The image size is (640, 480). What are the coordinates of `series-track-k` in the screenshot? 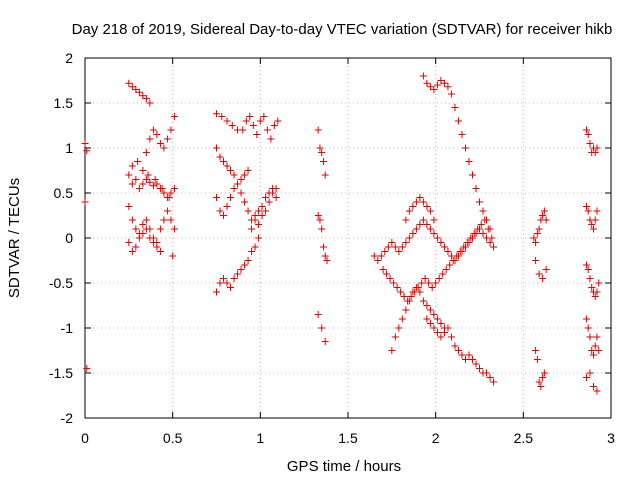 It's located at (227, 122).